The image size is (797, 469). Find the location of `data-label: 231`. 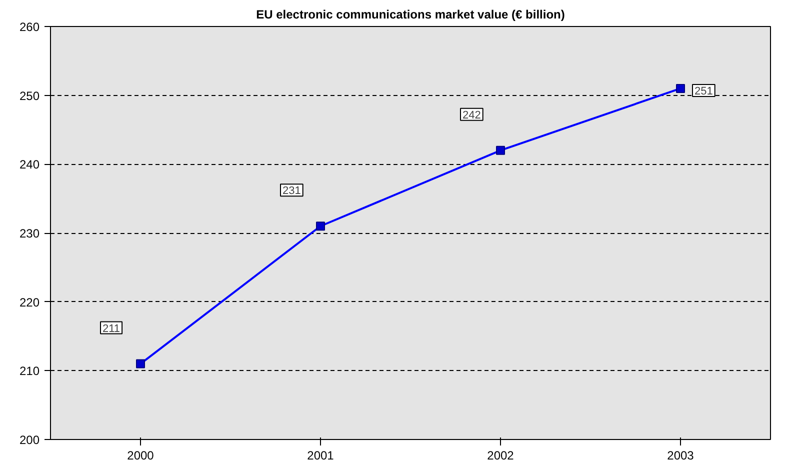

data-label: 231 is located at coordinates (291, 191).